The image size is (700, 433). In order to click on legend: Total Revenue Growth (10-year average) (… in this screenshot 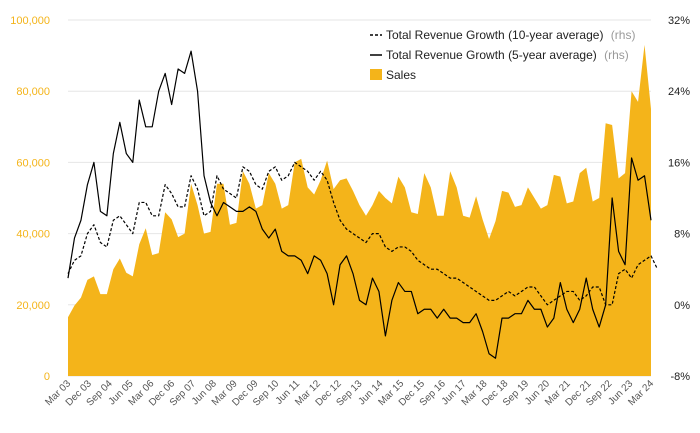, I will do `click(502, 55)`.